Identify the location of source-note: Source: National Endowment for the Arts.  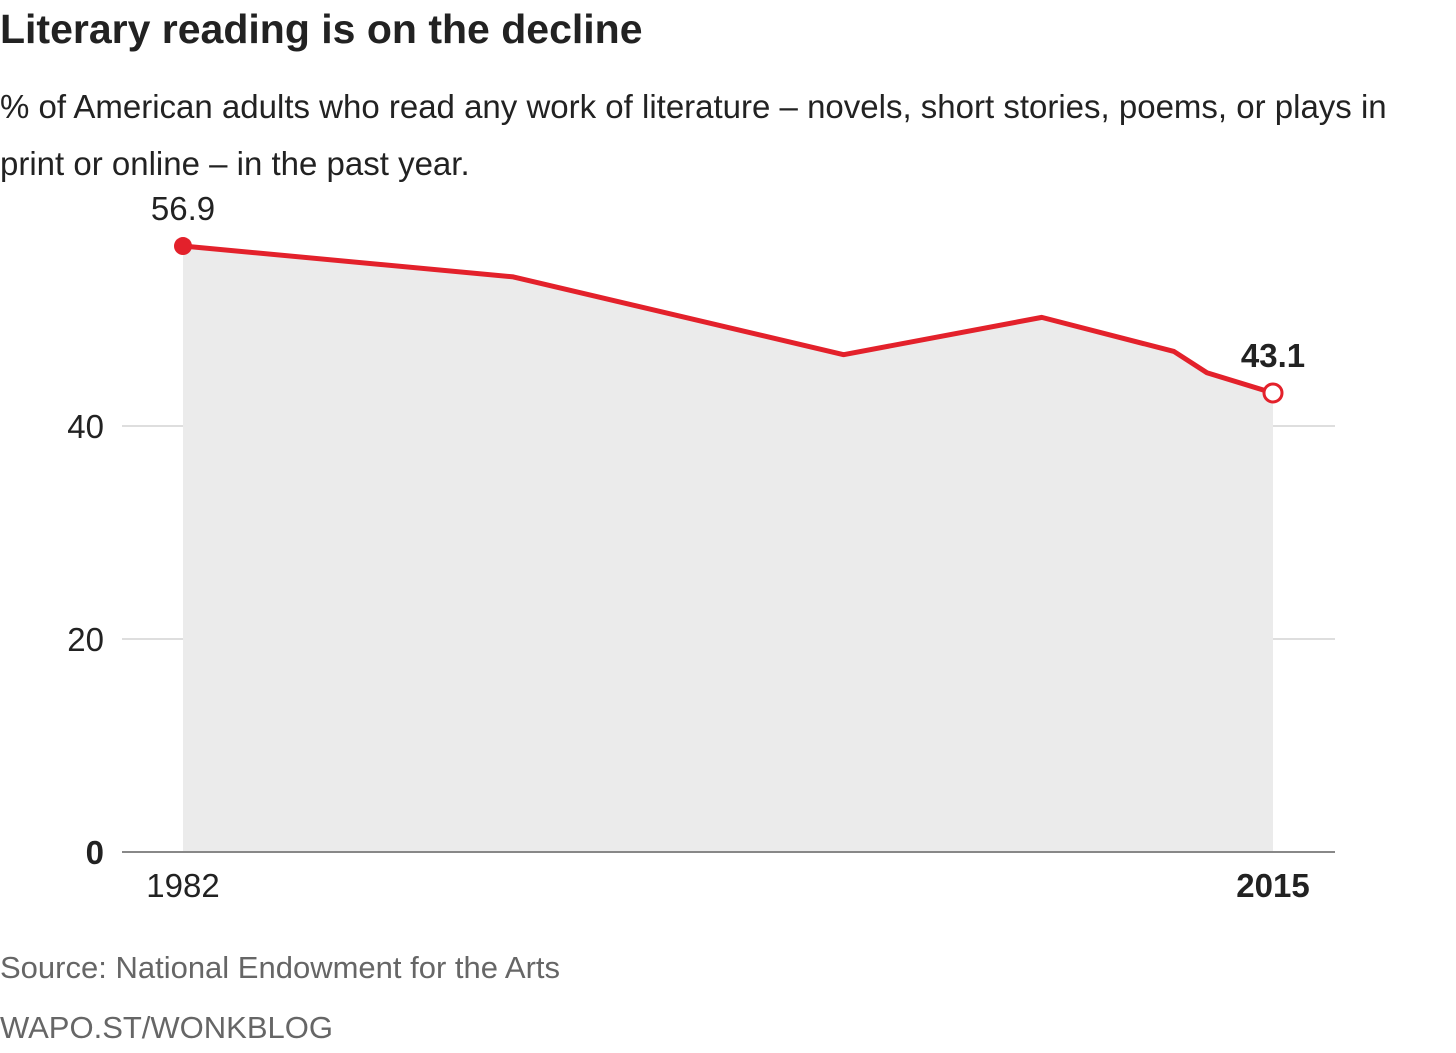
(280, 967).